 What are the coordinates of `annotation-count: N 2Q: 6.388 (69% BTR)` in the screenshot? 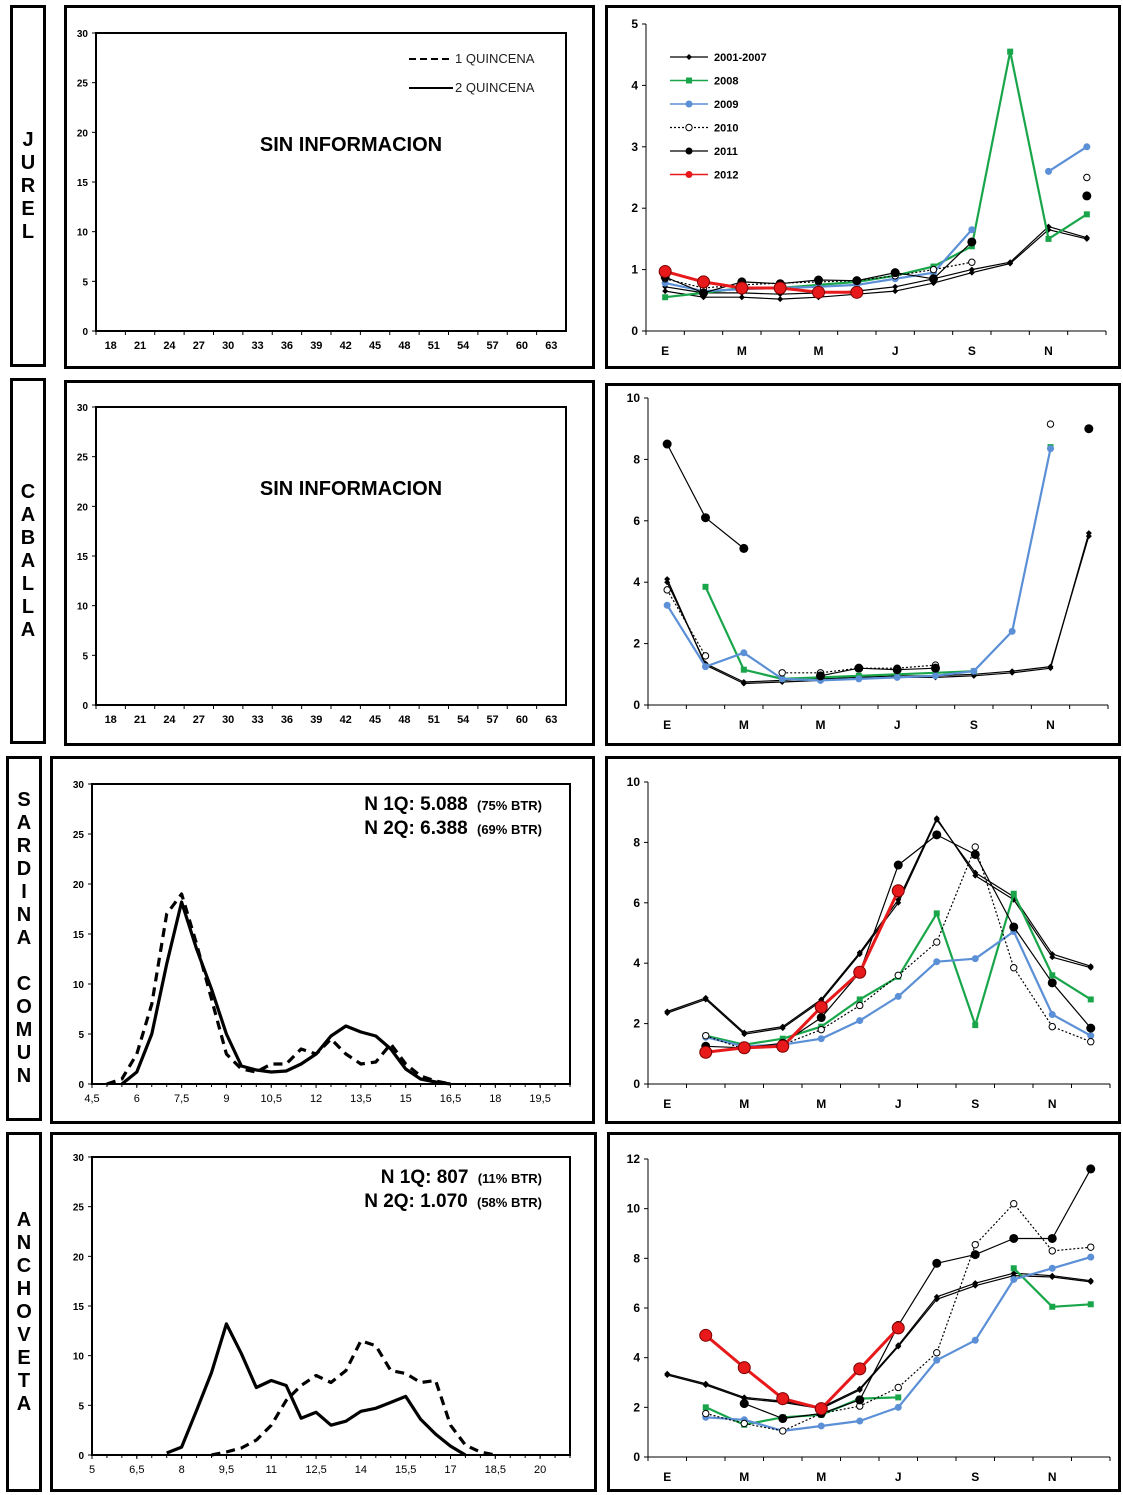 It's located at (453, 828).